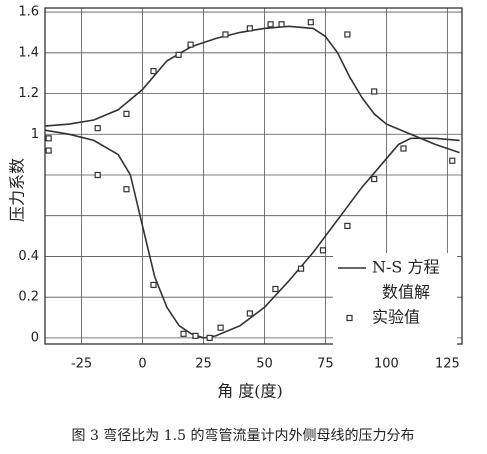  Describe the element at coordinates (28, 52) in the screenshot. I see `y-tick-label: 1.4` at that location.